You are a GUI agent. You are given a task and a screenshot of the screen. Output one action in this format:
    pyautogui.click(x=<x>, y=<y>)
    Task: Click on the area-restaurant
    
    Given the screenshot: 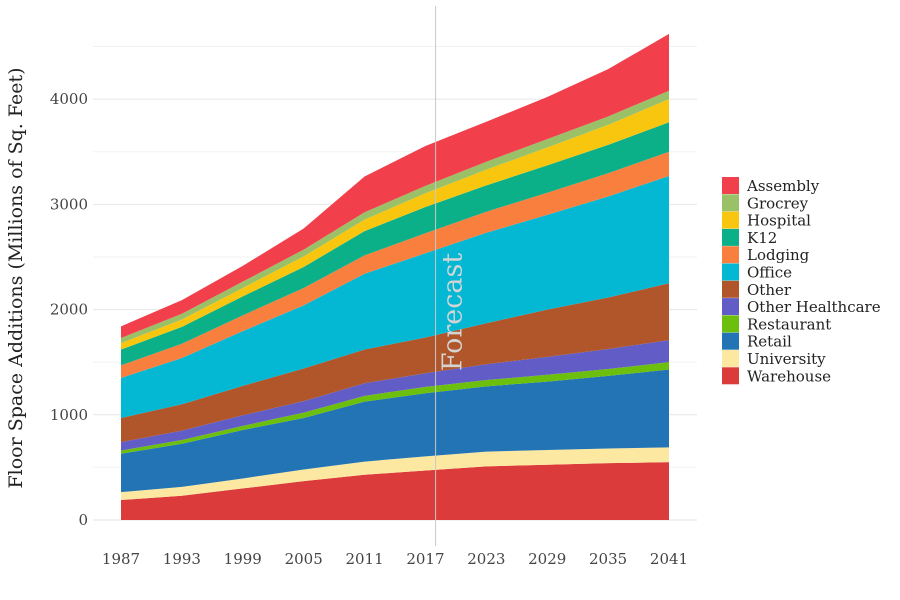 What is the action you would take?
    pyautogui.click(x=395, y=408)
    